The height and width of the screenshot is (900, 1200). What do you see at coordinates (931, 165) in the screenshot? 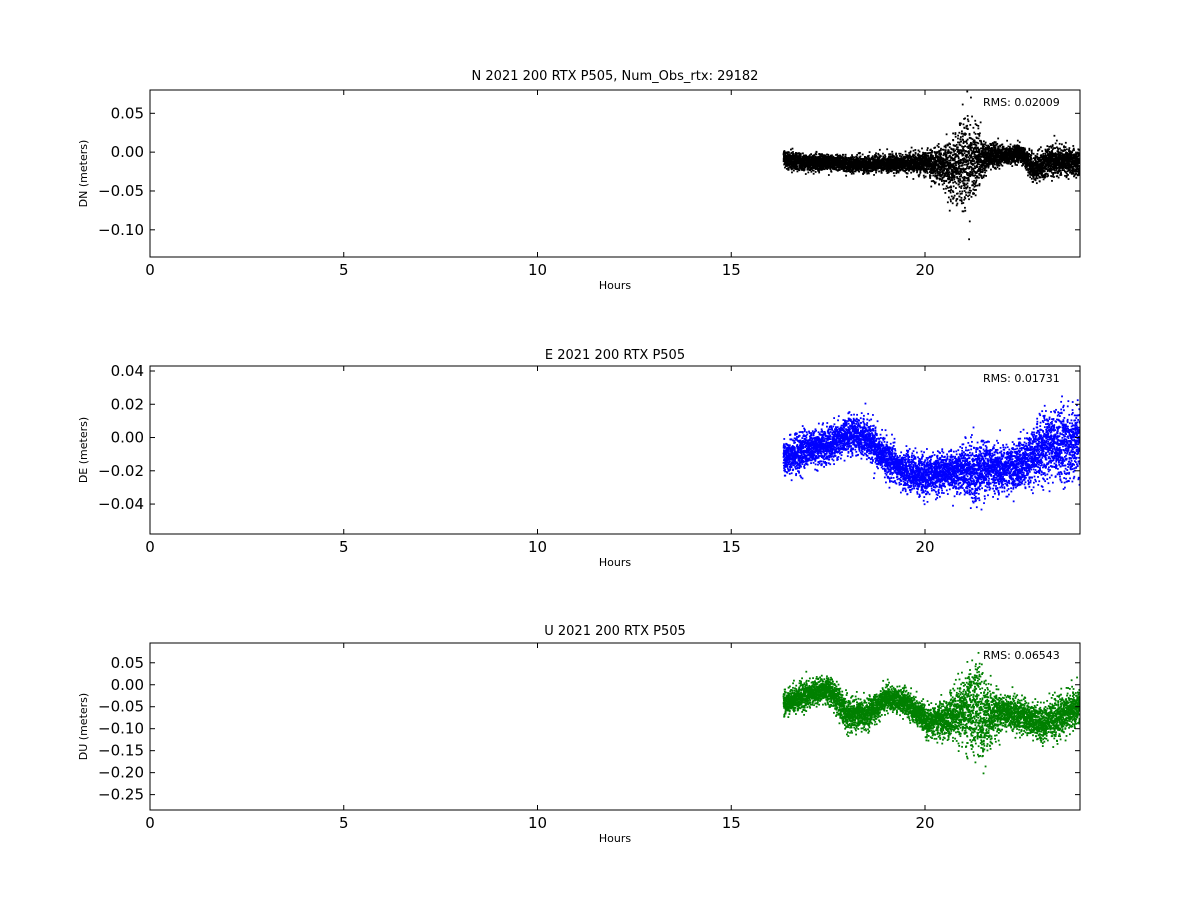
I see `north-data-points` at bounding box center [931, 165].